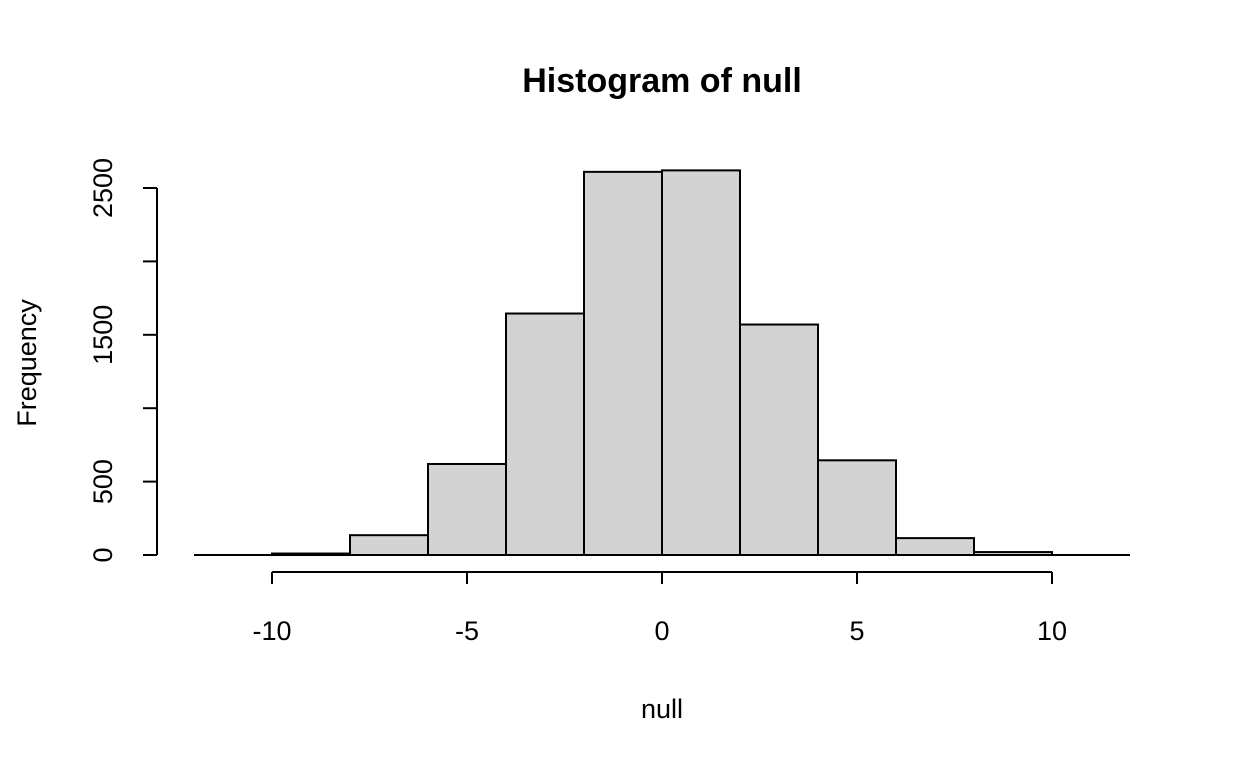 This screenshot has width=1248, height=768. Describe the element at coordinates (103, 554) in the screenshot. I see `y-tick-label-0: 0` at that location.